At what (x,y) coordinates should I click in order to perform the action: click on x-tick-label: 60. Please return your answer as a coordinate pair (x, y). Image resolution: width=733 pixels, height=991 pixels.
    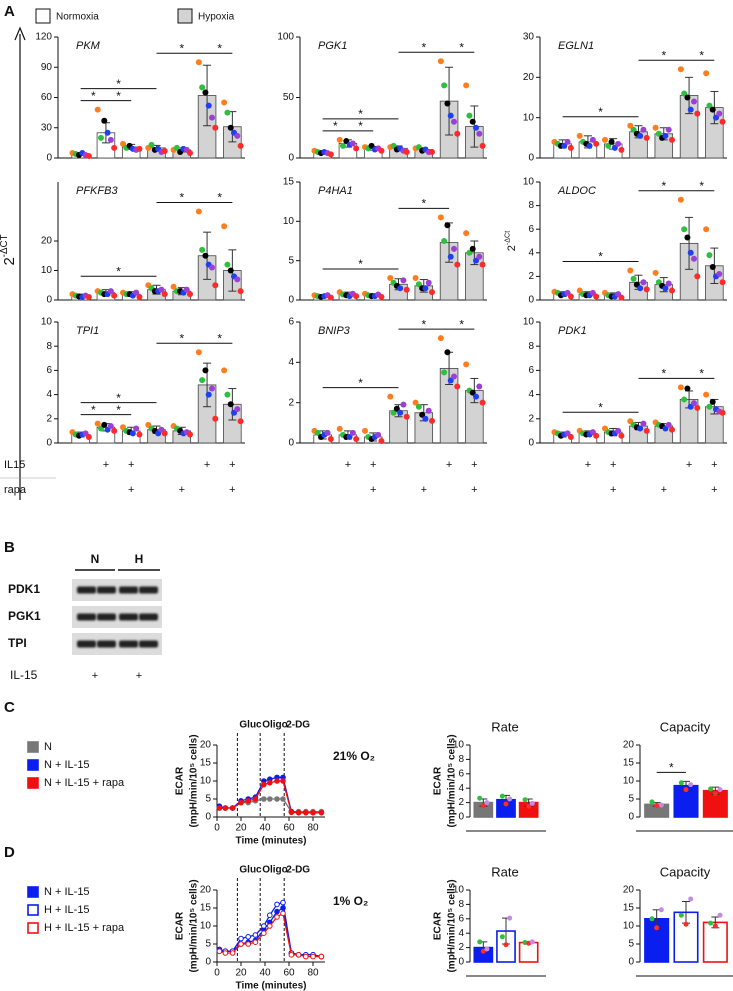
    Looking at the image, I should click on (289, 828).